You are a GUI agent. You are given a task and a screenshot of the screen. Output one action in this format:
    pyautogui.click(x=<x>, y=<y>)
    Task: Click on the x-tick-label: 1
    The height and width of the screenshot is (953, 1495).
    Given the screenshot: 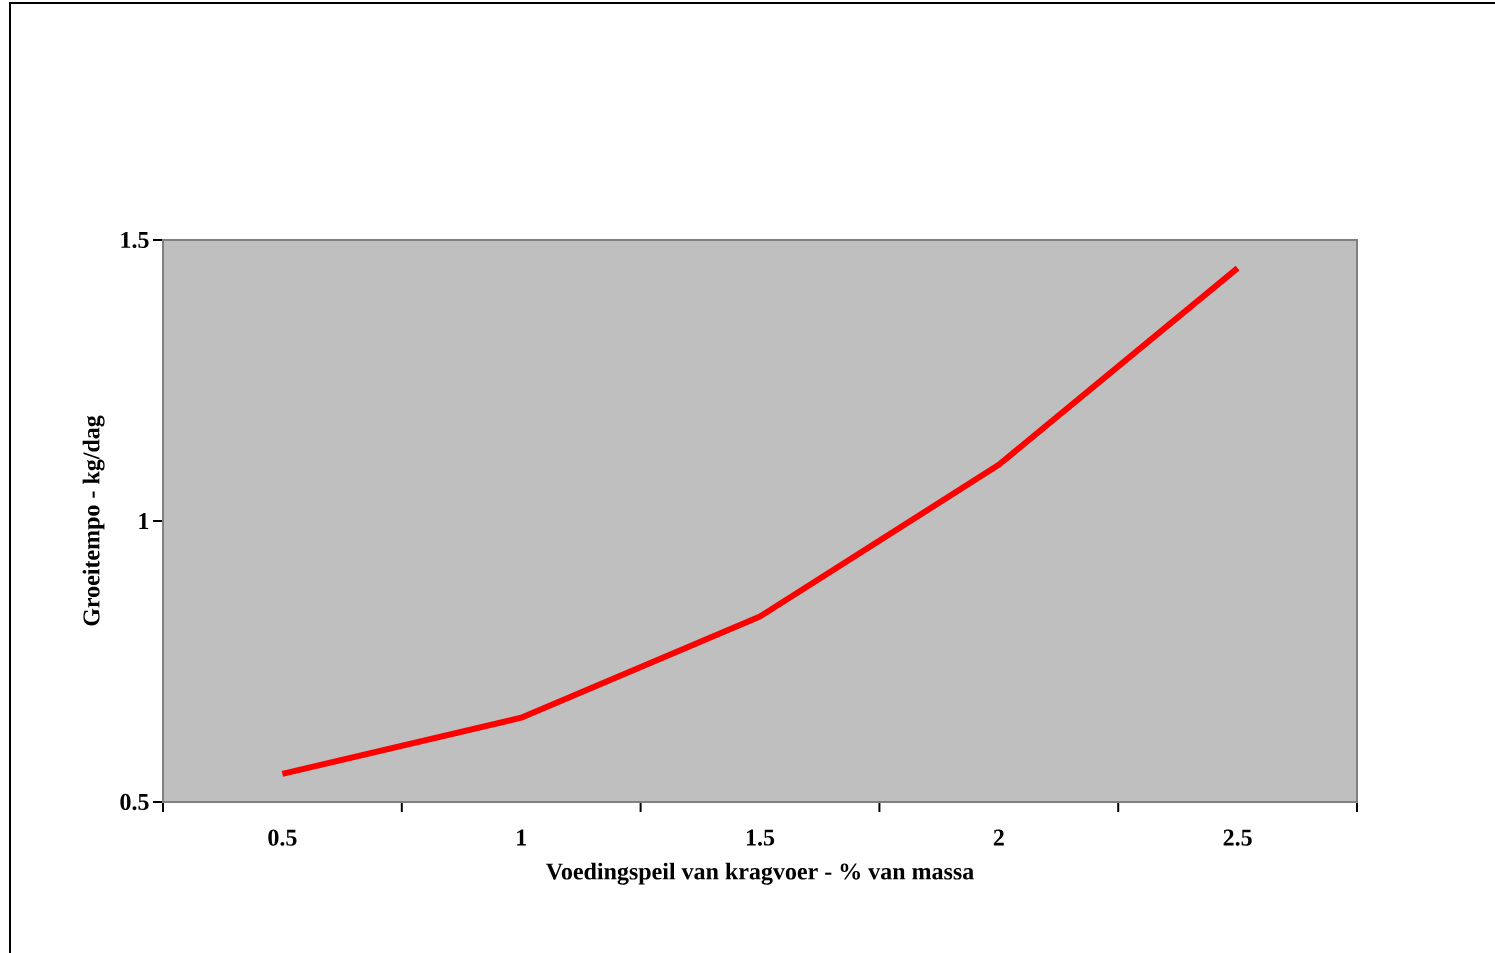 What is the action you would take?
    pyautogui.click(x=521, y=837)
    